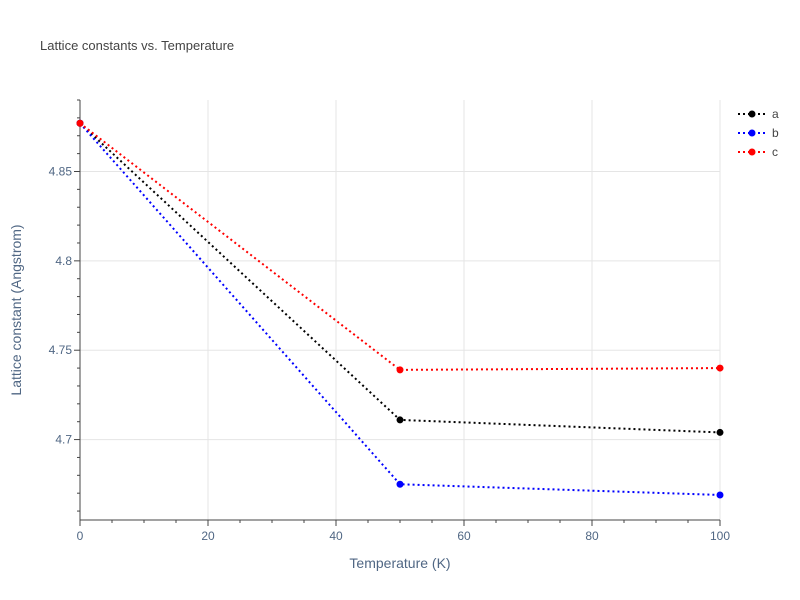 The image size is (800, 600). I want to click on x-tick-label: 100, so click(720, 536).